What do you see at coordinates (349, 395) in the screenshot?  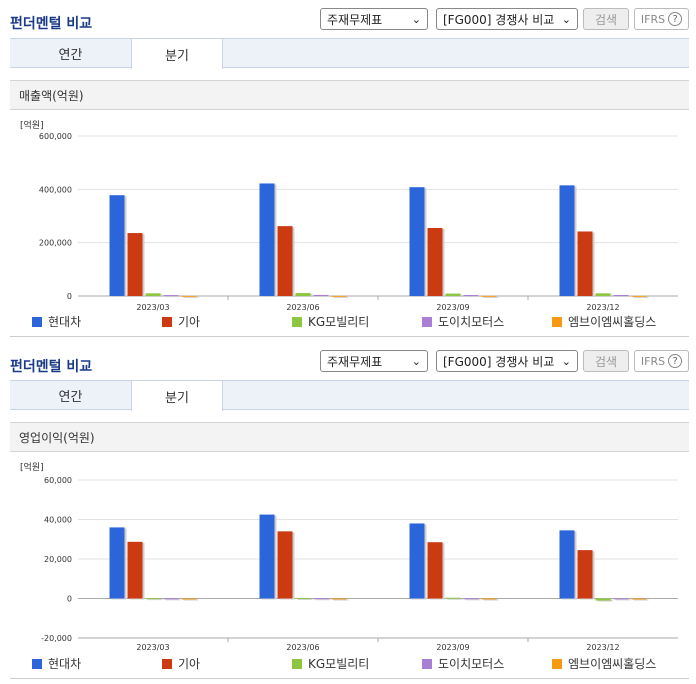 I see `period-tabs: 연간 분기` at bounding box center [349, 395].